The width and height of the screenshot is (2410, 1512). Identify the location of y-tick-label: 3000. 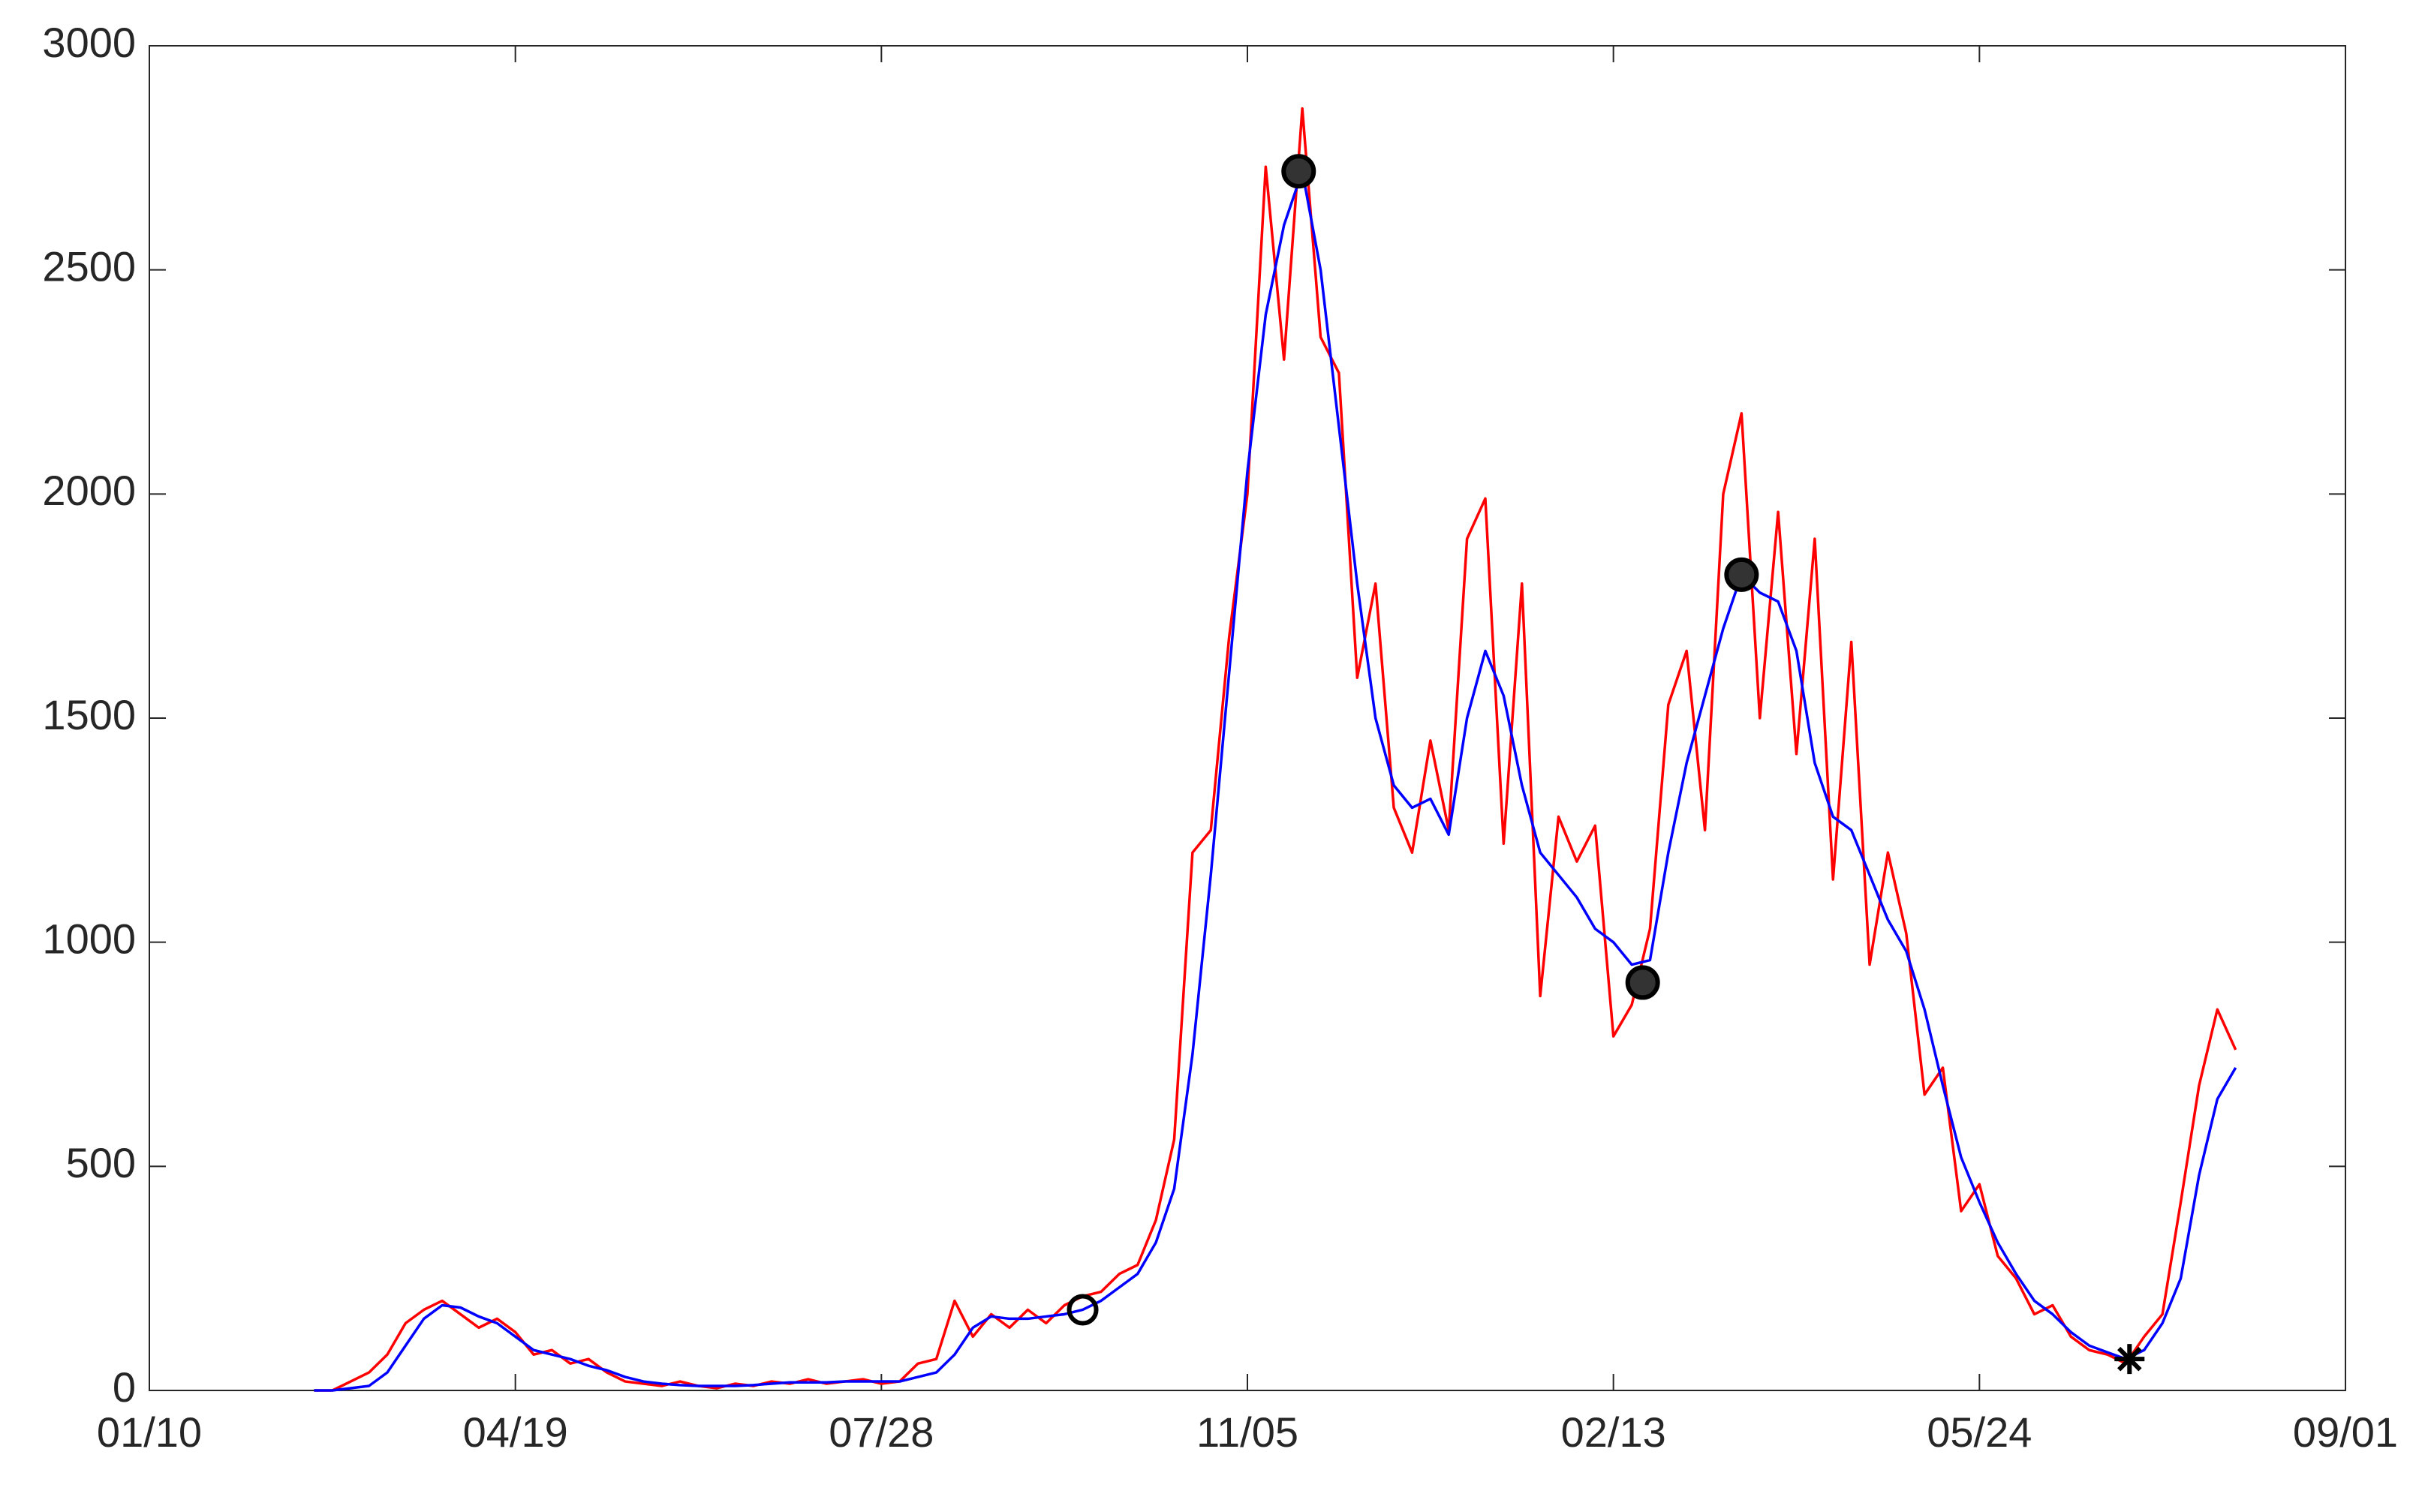
(89, 42).